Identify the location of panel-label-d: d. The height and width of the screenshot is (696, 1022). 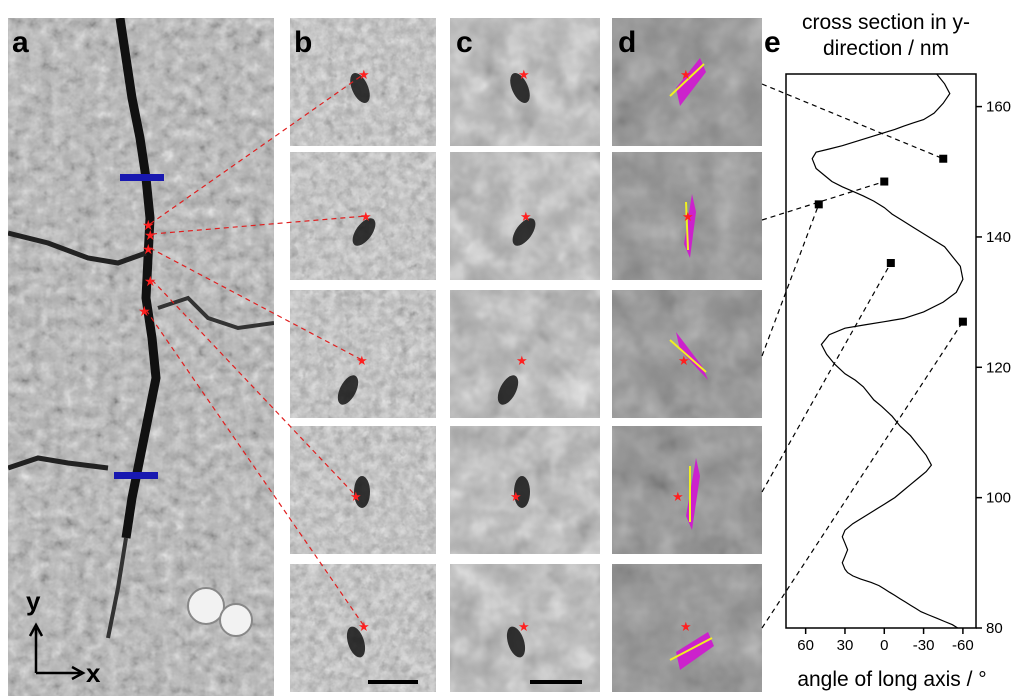
(627, 42).